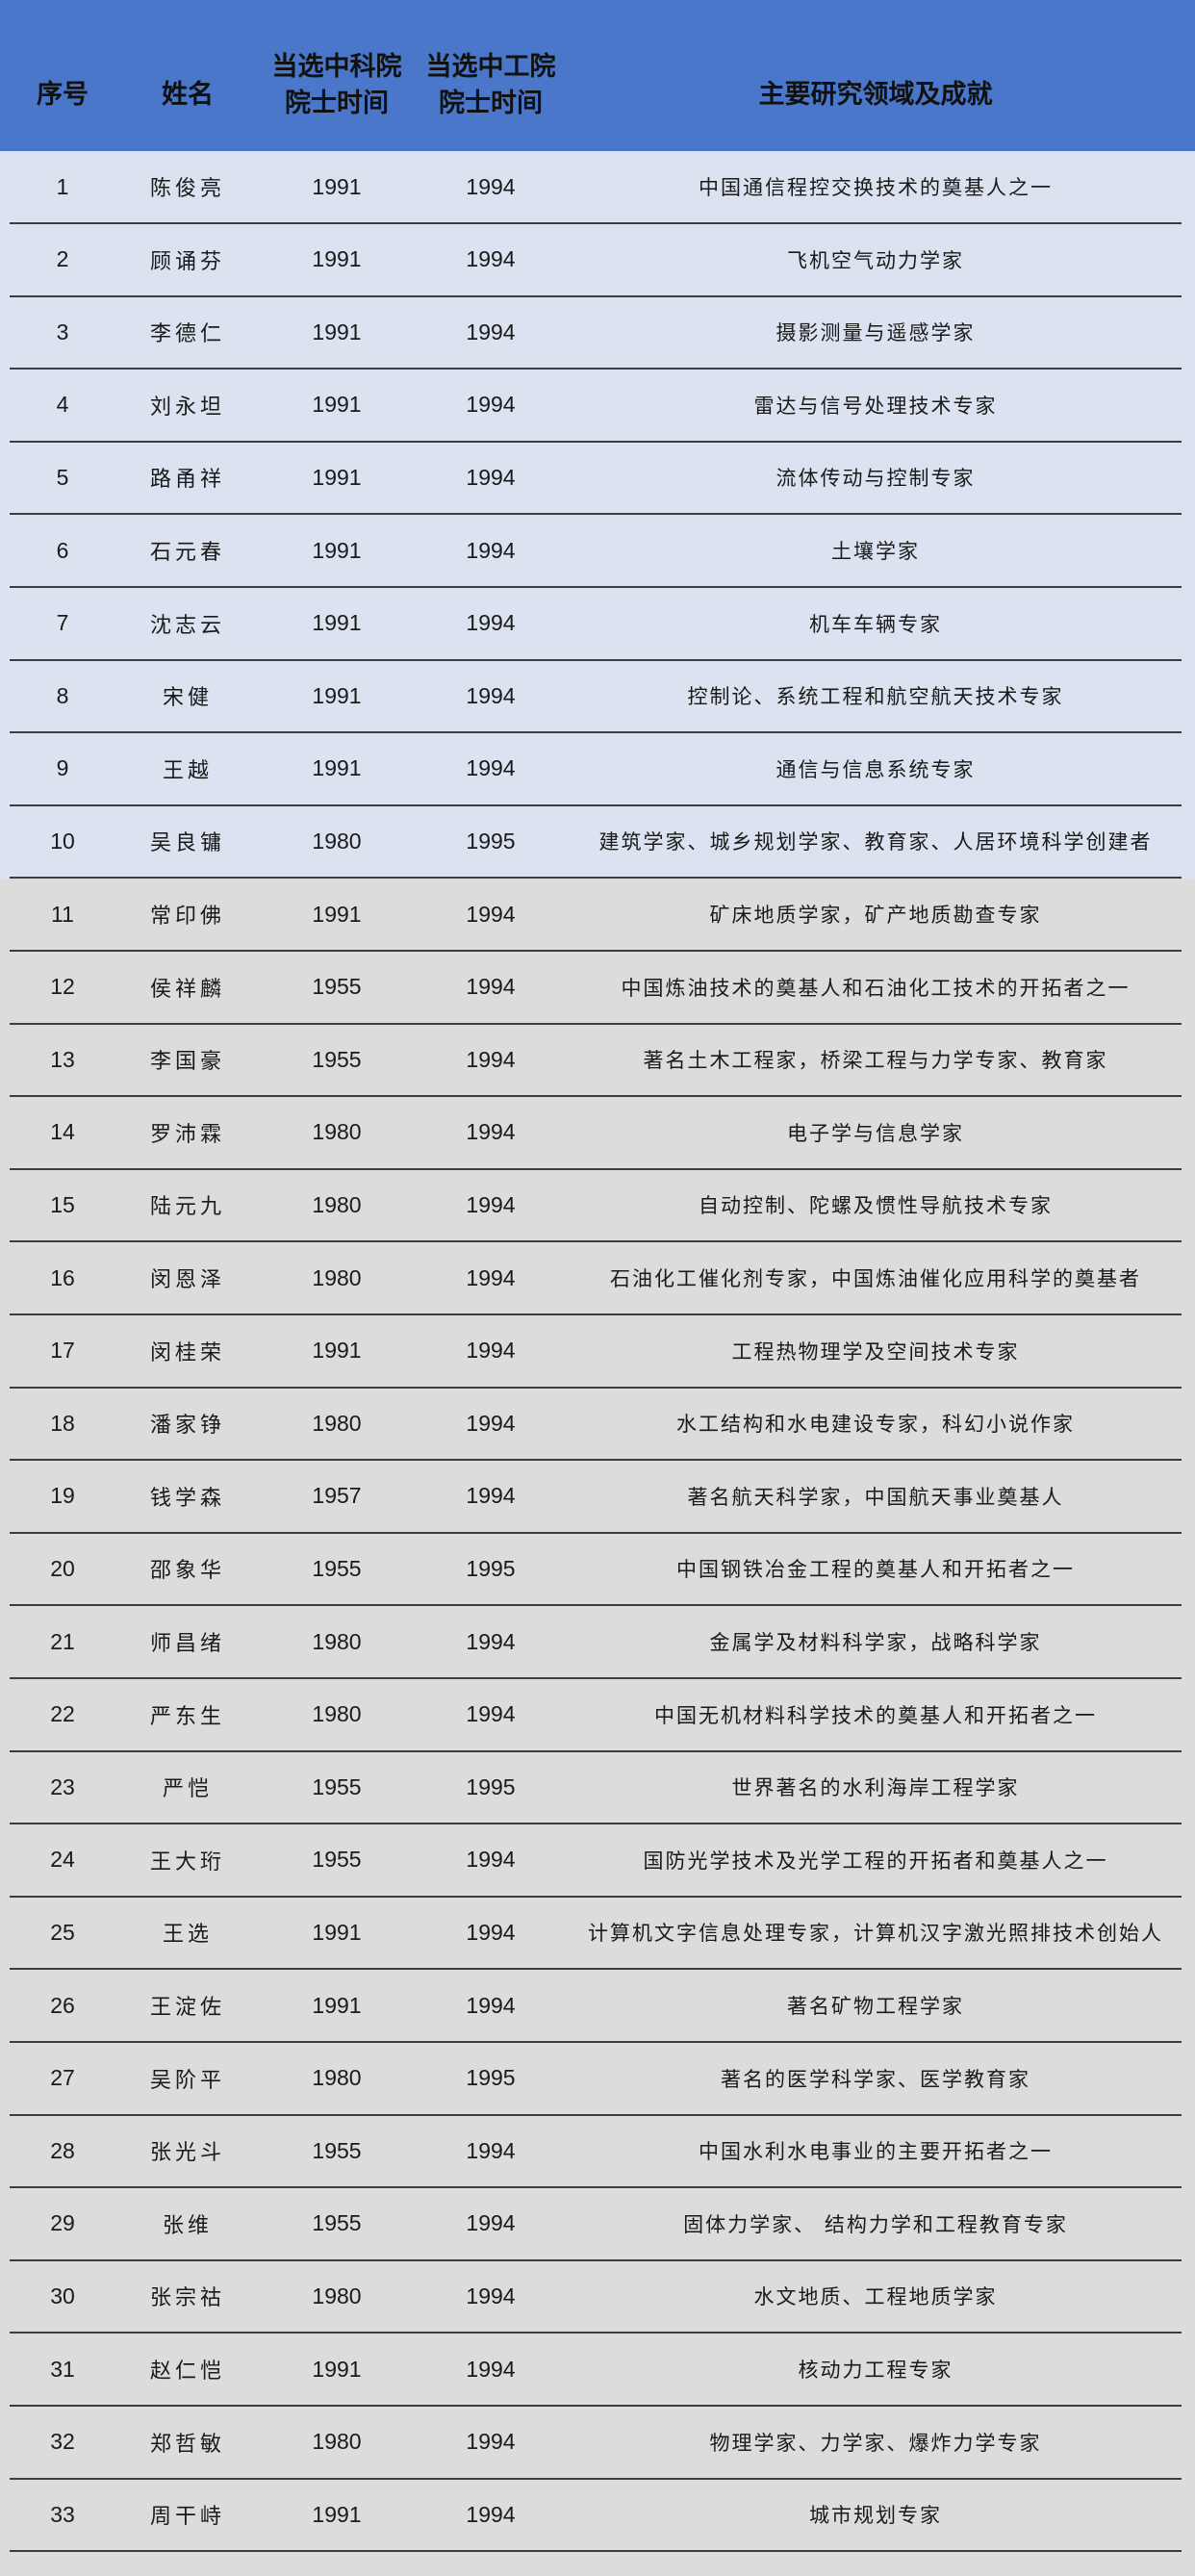 This screenshot has height=2576, width=1195. I want to click on row-description: 中国钢铁冶金工程的奠基人和开拓者之一, so click(876, 1570).